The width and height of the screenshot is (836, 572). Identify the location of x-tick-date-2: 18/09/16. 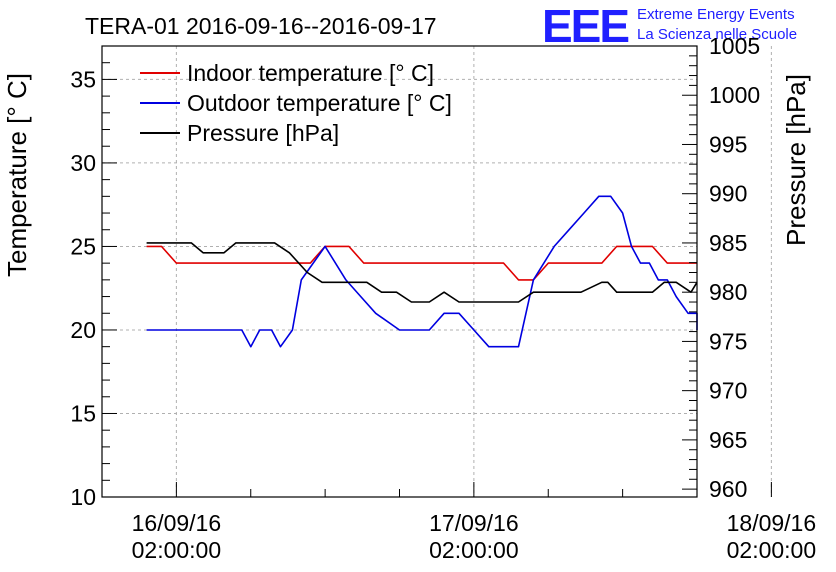
(772, 523).